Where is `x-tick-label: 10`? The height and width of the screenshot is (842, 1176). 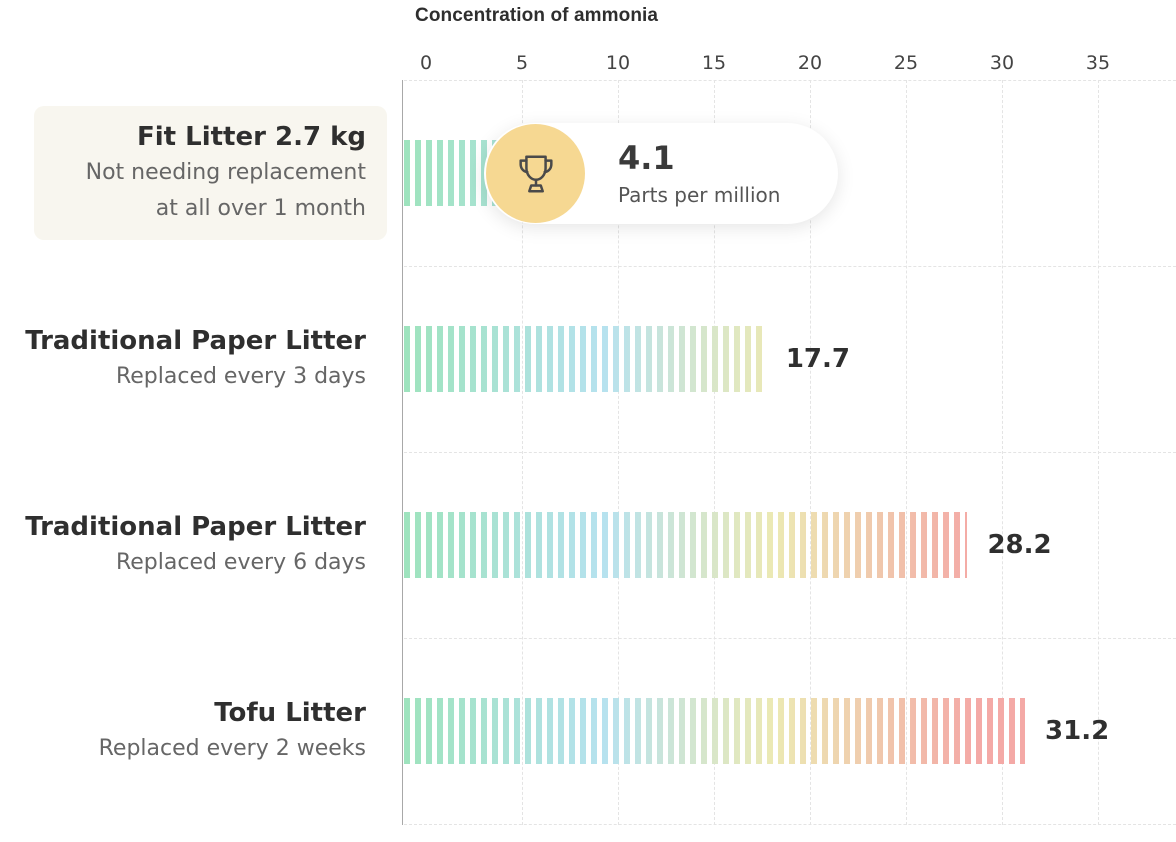 x-tick-label: 10 is located at coordinates (618, 63).